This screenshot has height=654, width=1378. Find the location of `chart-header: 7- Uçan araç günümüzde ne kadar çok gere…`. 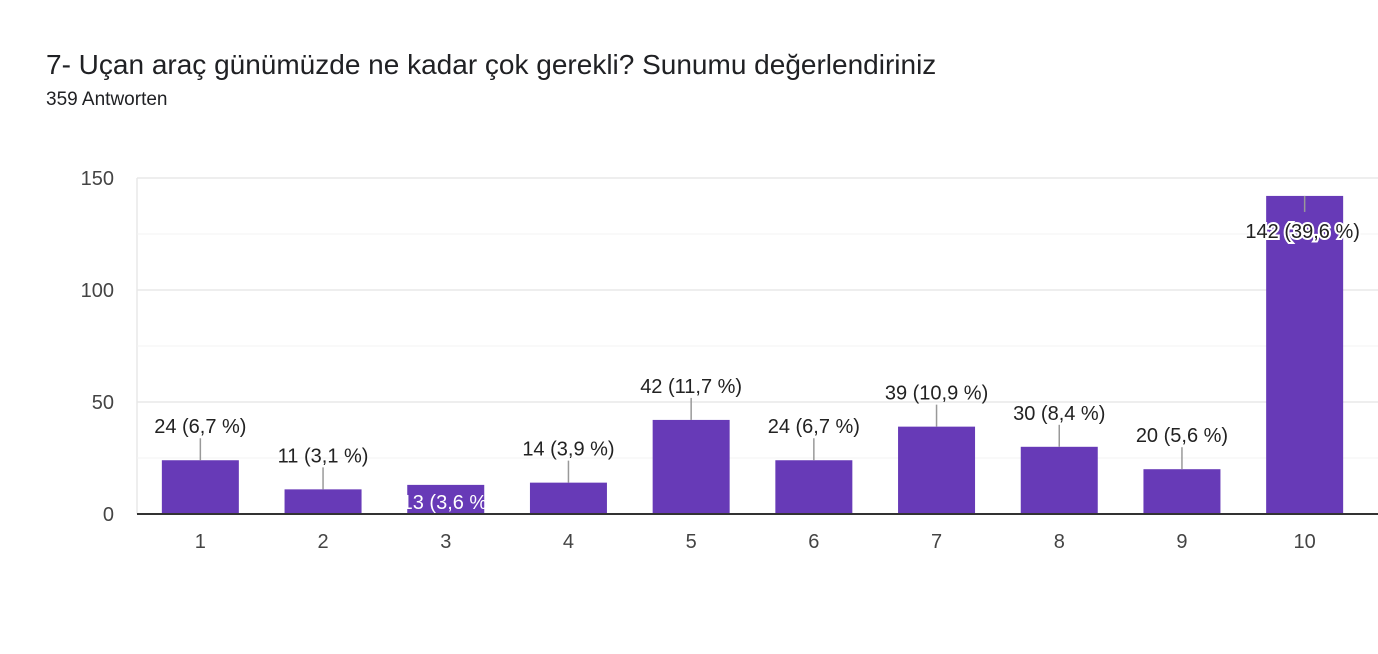

chart-header: 7- Uçan araç günümüzde ne kadar çok gere… is located at coordinates (491, 79).